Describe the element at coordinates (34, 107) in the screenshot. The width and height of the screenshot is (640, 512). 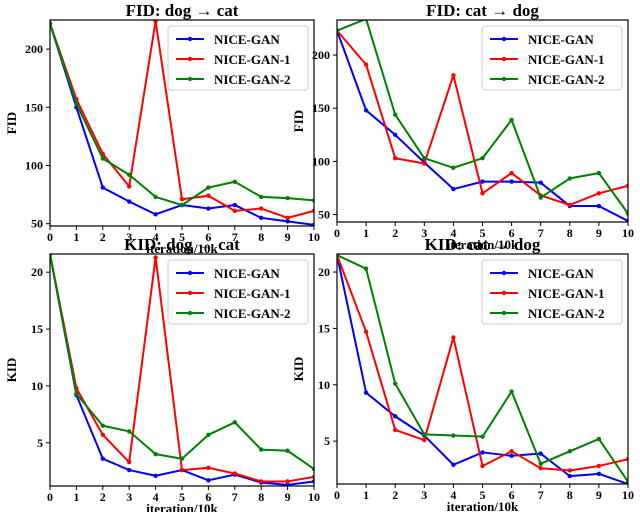
I see `y-tick-label: 150` at that location.